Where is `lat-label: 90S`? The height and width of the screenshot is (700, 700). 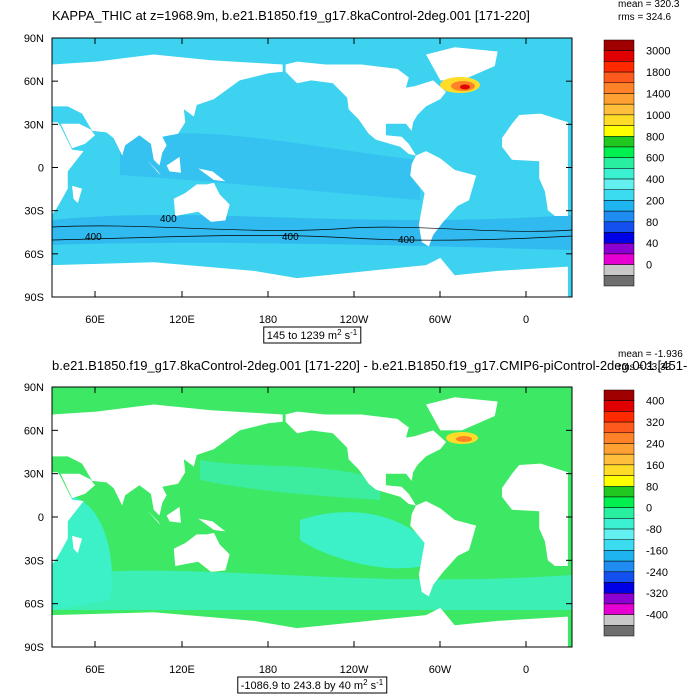
lat-label: 90S is located at coordinates (34, 298).